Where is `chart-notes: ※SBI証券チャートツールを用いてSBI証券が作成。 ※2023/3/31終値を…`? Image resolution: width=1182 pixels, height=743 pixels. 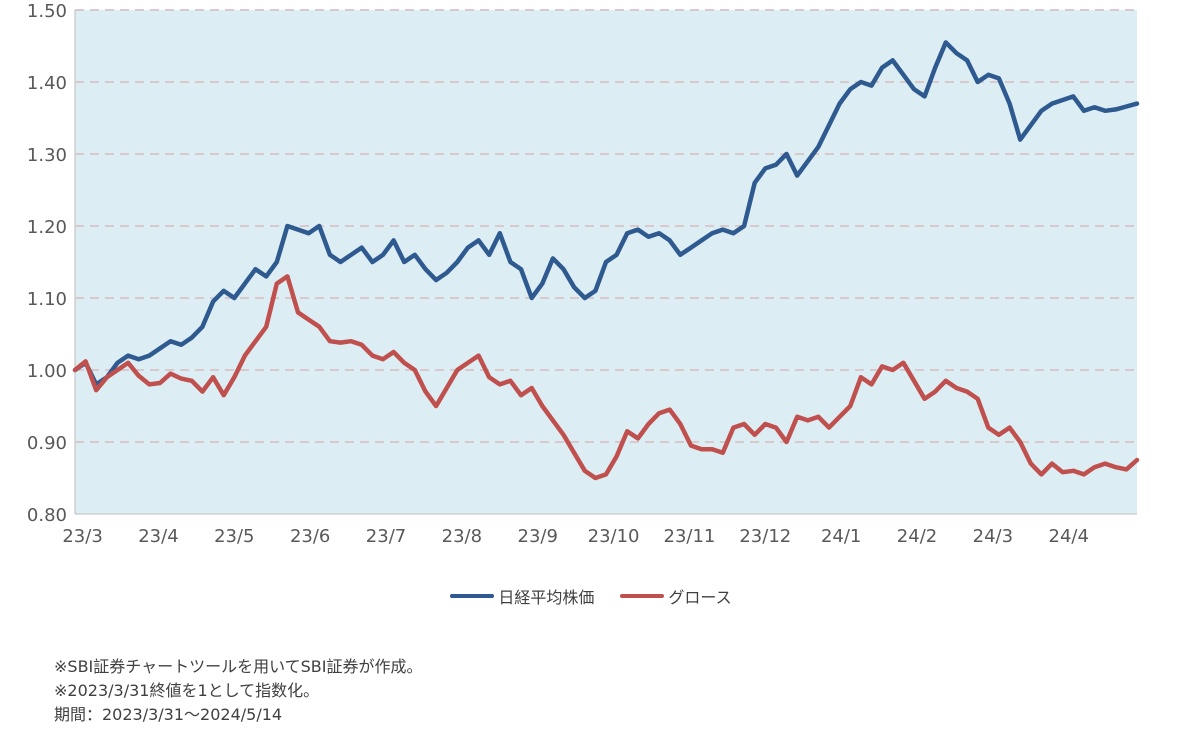 chart-notes: ※SBI証券チャートツールを用いてSBI証券が作成。 ※2023/3/31終値を… is located at coordinates (238, 691).